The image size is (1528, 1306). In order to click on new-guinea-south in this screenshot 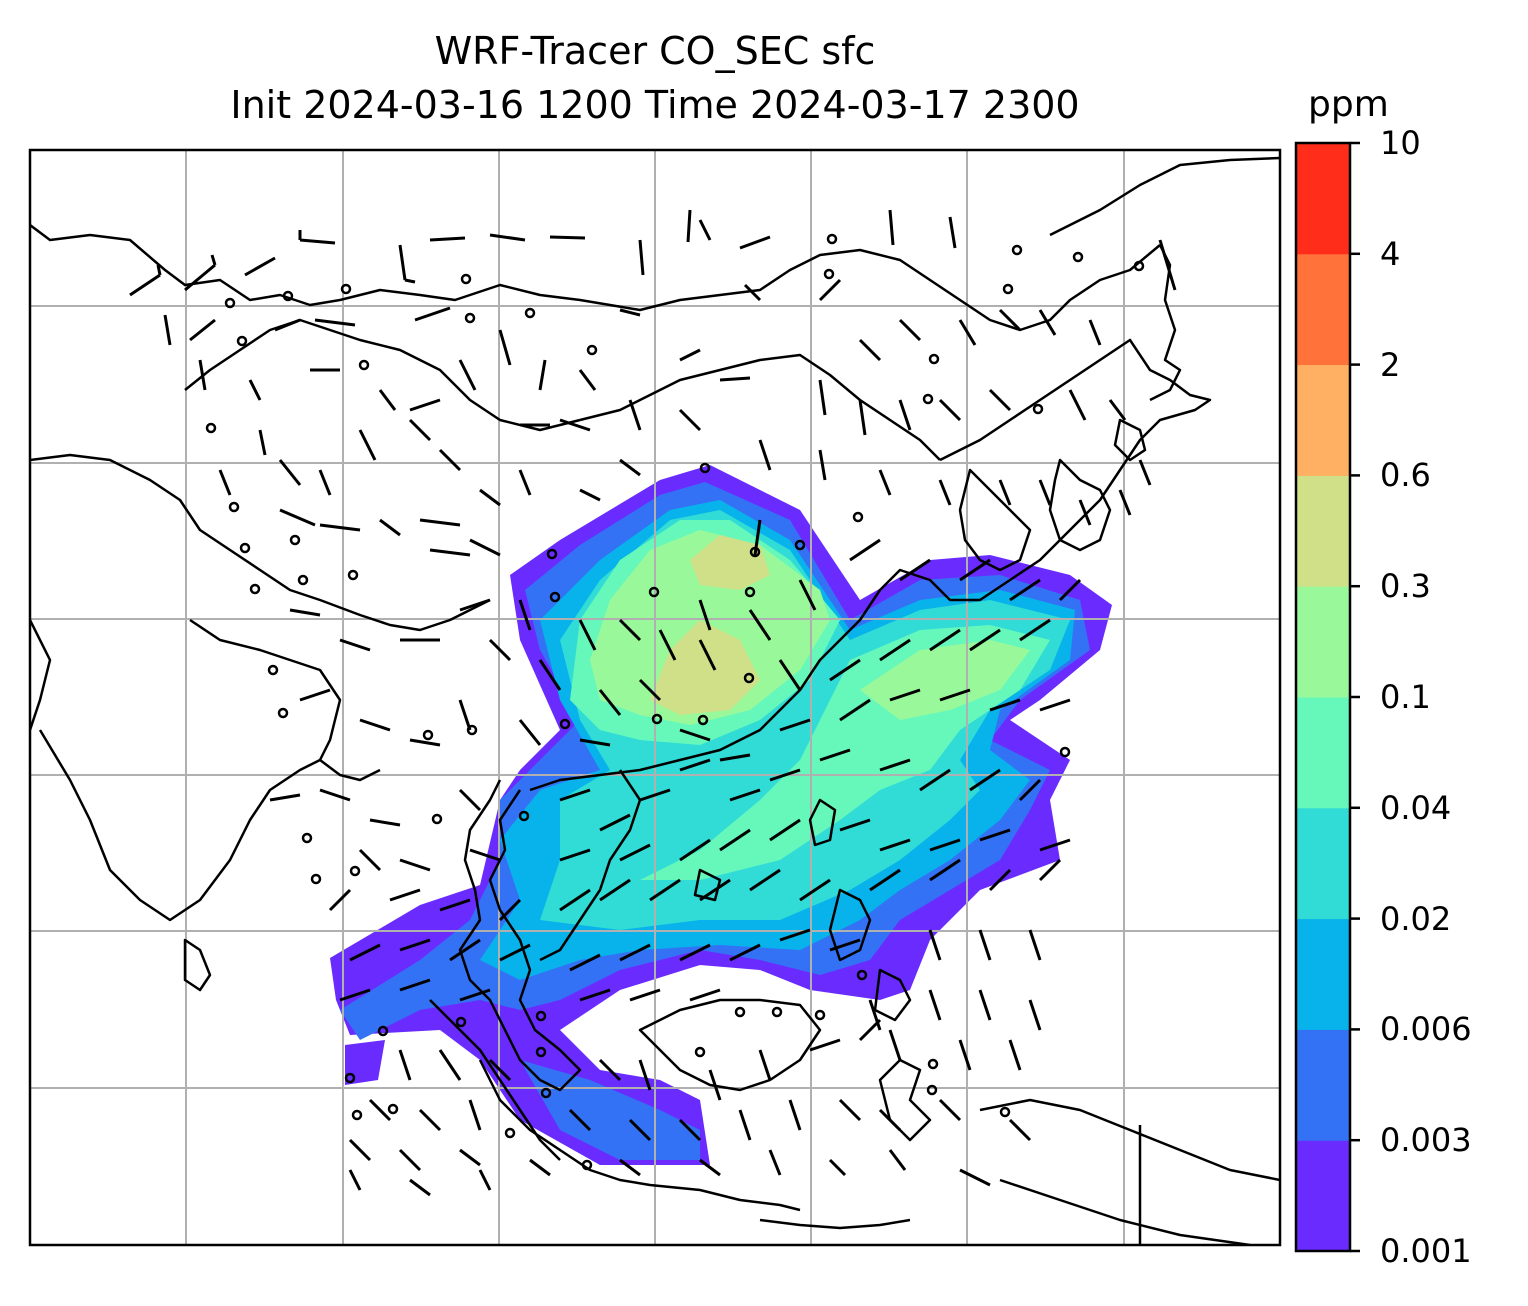, I will do `click(1125, 1211)`.